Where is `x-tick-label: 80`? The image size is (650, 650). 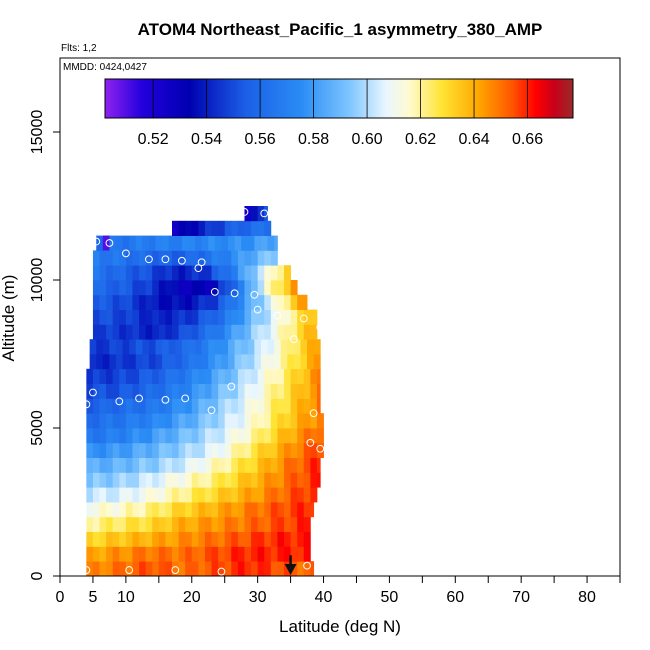 x-tick-label: 80 is located at coordinates (587, 597).